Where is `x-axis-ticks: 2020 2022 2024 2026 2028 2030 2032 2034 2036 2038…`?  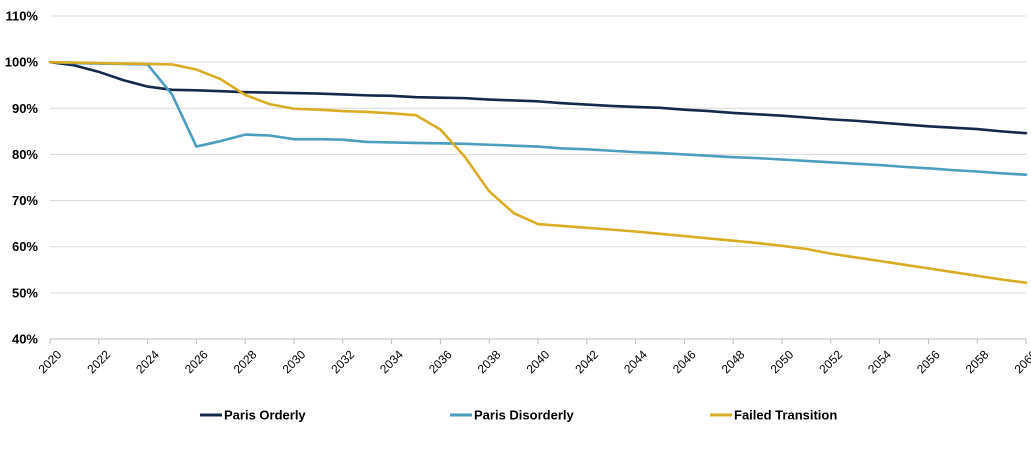
x-axis-ticks: 2020 2022 2024 2026 2028 2030 2032 2034 2036 2038… is located at coordinates (533, 357).